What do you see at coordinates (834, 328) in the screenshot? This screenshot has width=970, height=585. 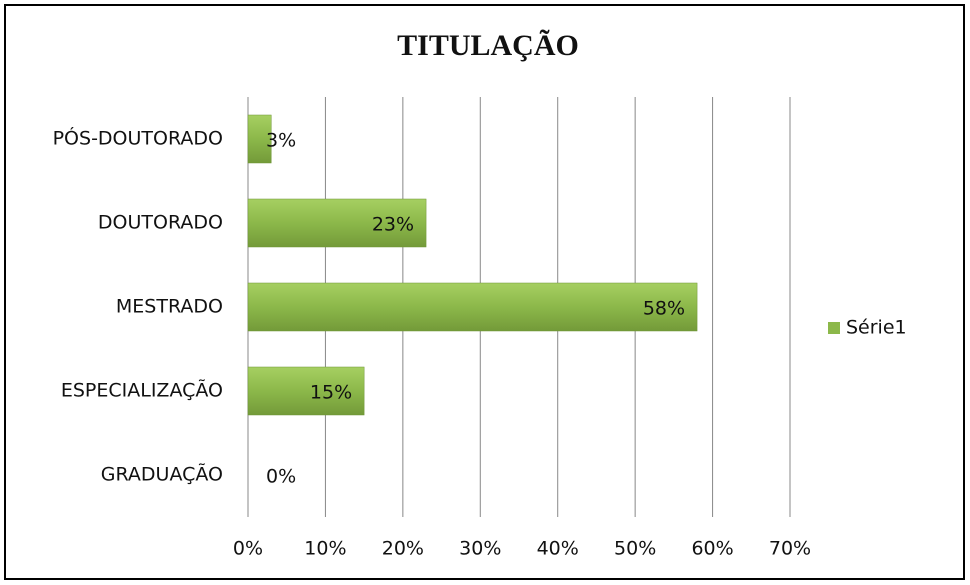 I see `legend-swatch` at bounding box center [834, 328].